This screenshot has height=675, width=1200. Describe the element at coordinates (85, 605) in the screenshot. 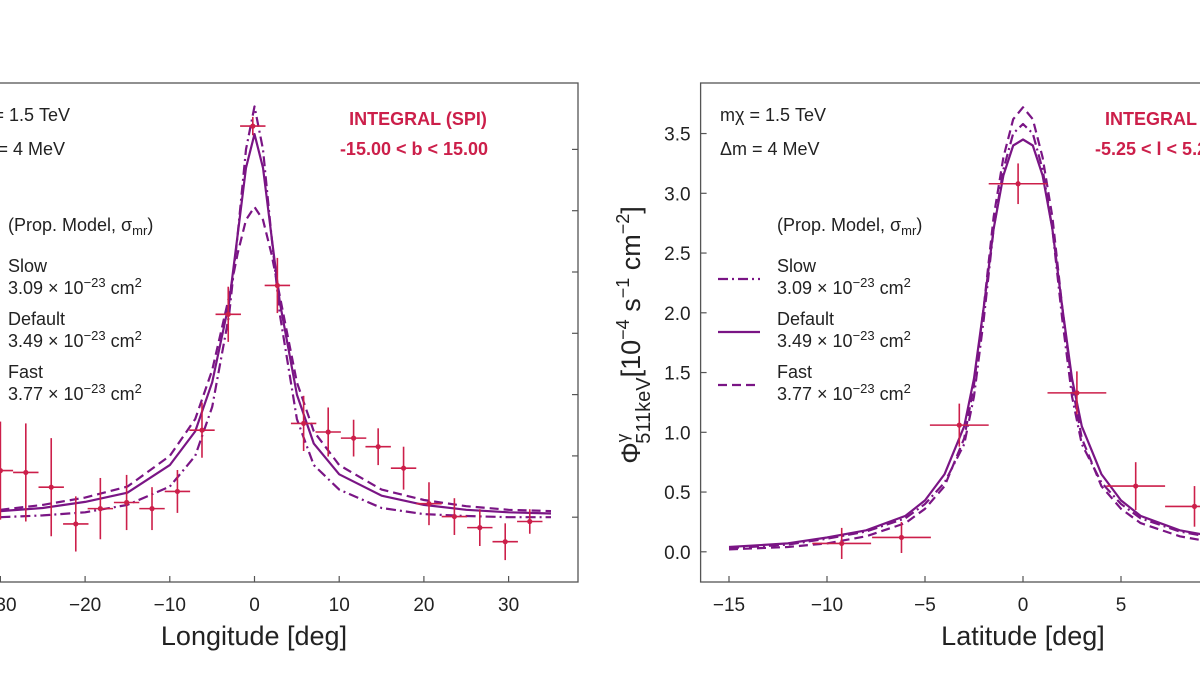

I see `x-tick-label: −20` at that location.